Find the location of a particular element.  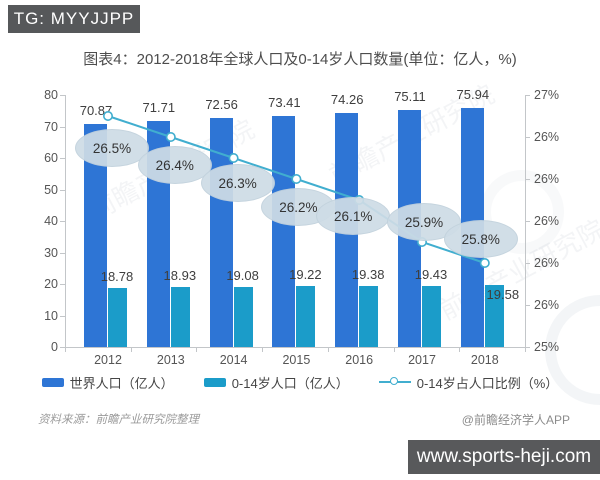

y-axis-tick-label: 60 is located at coordinates (51, 158).